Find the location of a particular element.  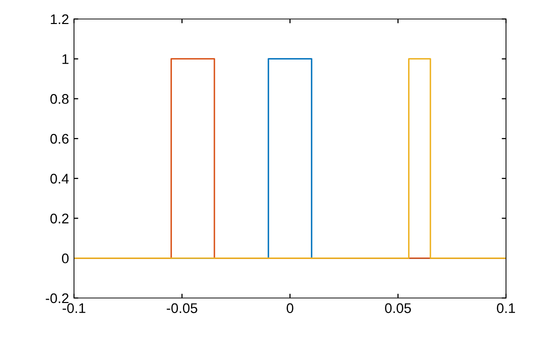

x-tick-label: -0.1 is located at coordinates (74, 308).